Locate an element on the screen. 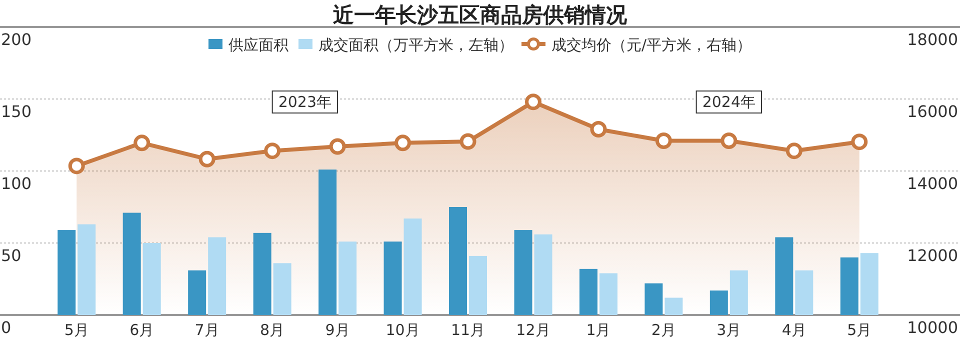  x-tick-label: 9月 is located at coordinates (337, 330).